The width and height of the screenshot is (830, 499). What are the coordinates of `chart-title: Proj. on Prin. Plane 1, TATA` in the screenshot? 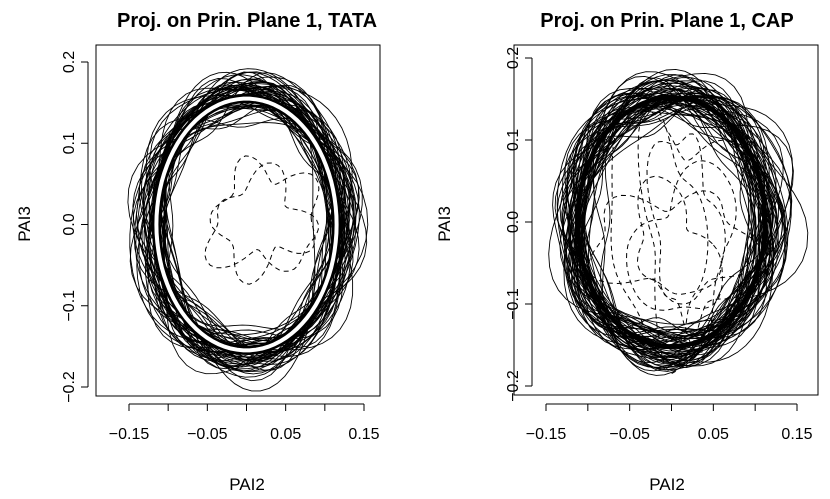 It's located at (247, 21).